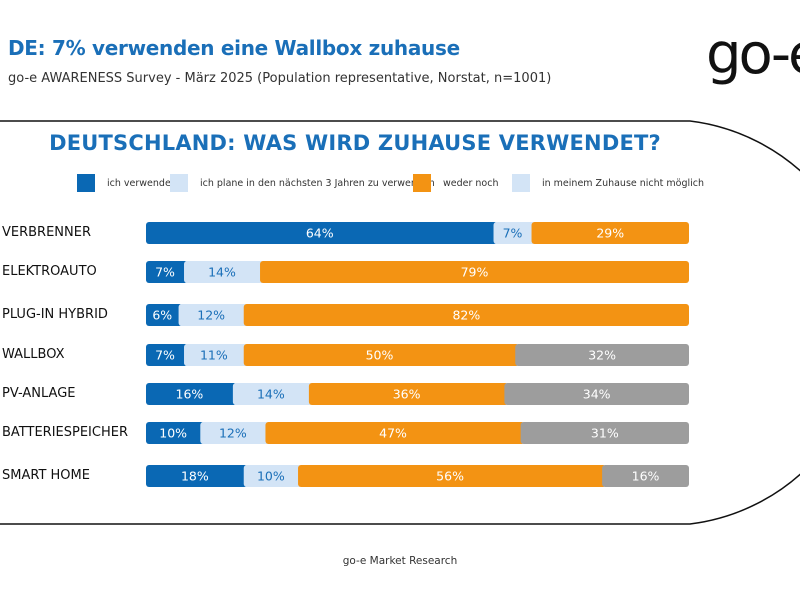 The width and height of the screenshot is (800, 600). I want to click on data-label: 29%, so click(610, 233).